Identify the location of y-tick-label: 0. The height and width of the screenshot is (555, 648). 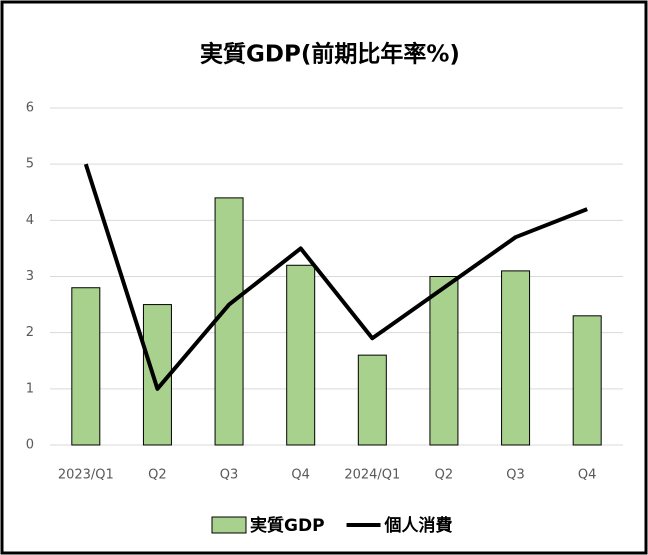
(30, 445).